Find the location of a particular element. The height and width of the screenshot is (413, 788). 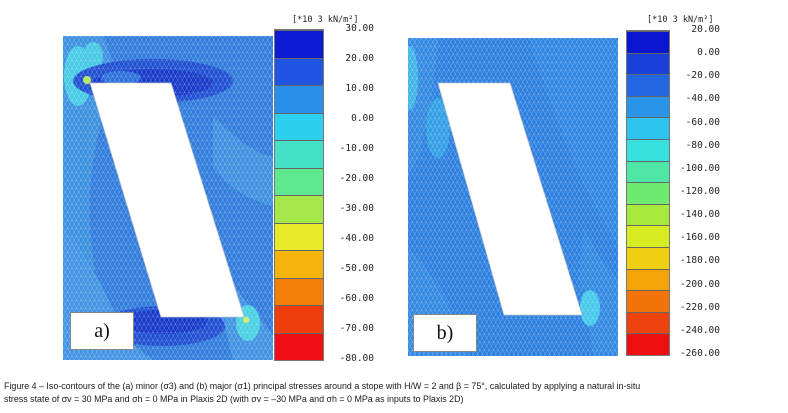

scale-tick-label: -100.00 is located at coordinates (699, 168).